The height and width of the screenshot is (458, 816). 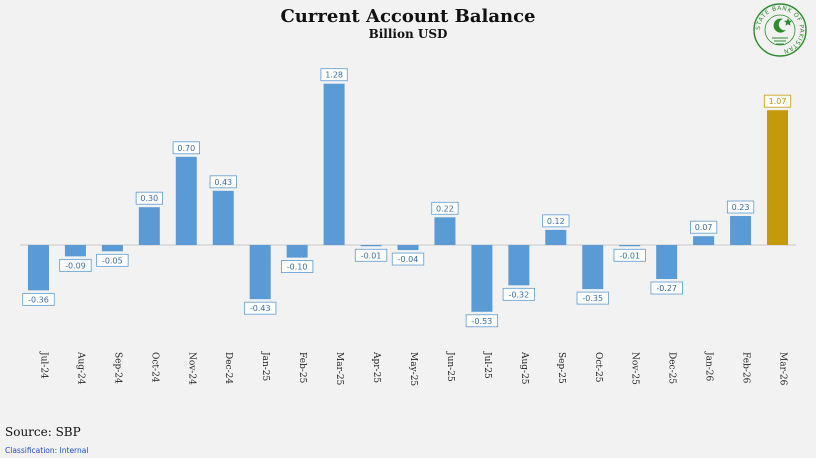 I want to click on x-tick-label: May-25, so click(x=413, y=369).